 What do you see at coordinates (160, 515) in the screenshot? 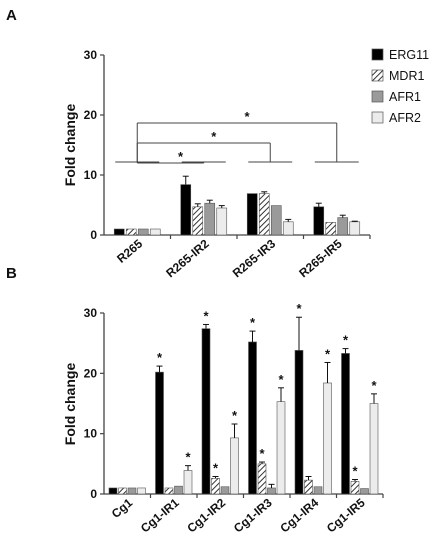
I see `category-label: Cg1-IR1` at bounding box center [160, 515].